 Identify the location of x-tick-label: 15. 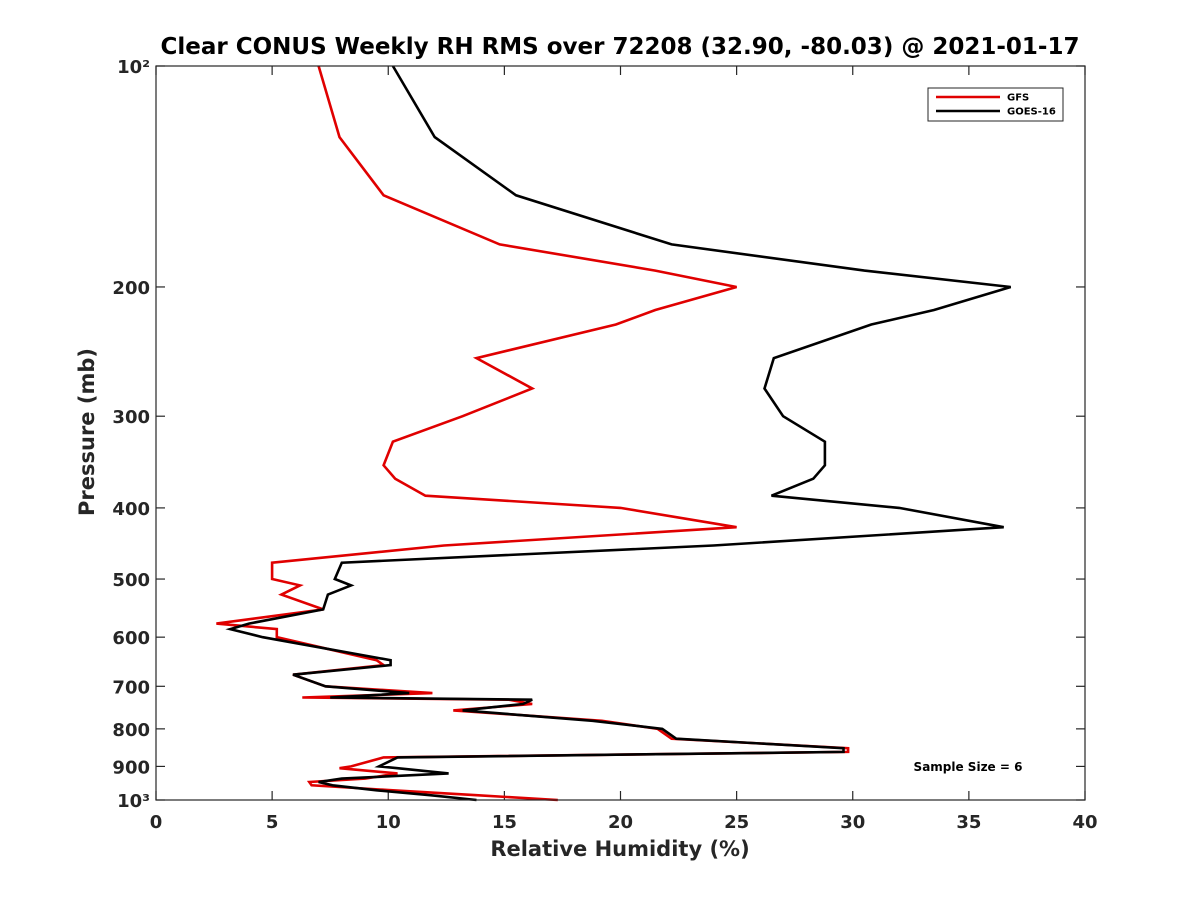
(504, 822).